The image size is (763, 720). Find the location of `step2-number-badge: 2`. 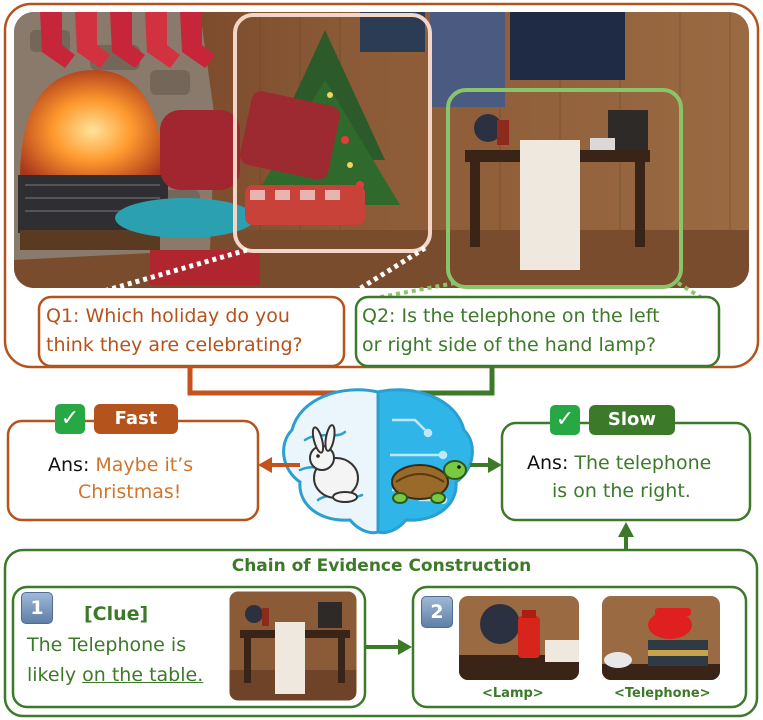

step2-number-badge: 2 is located at coordinates (437, 612).